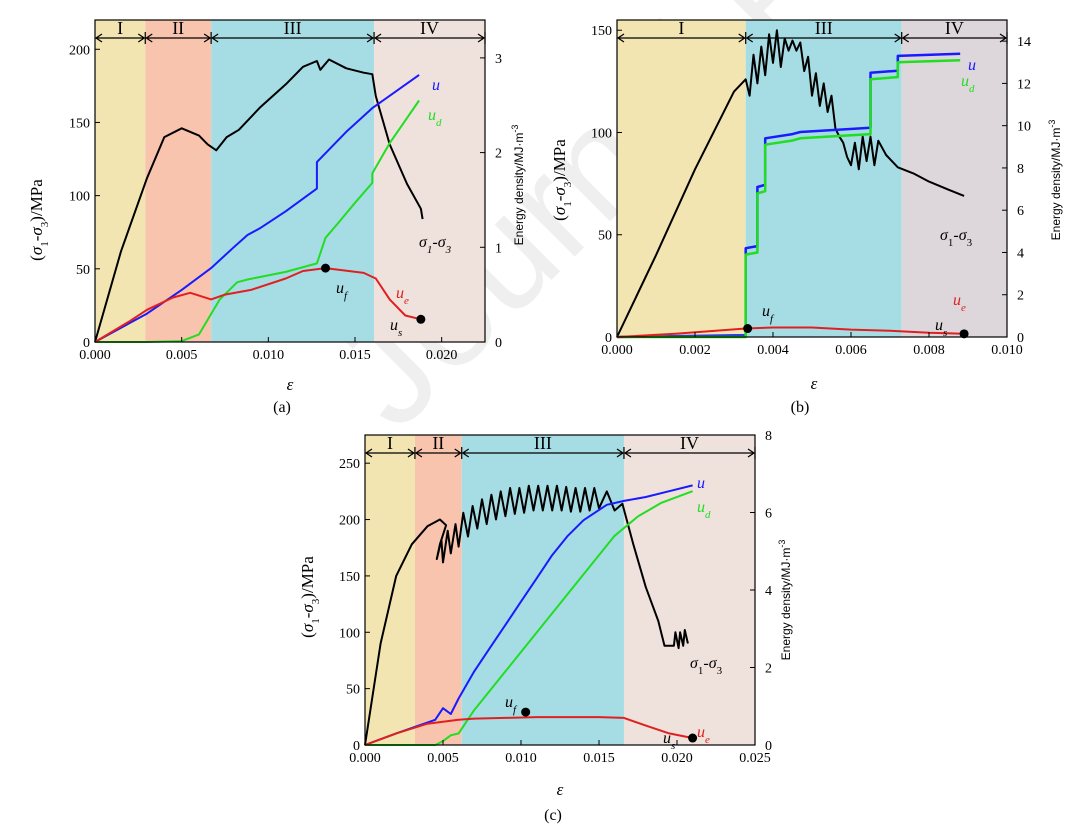  Describe the element at coordinates (553, 815) in the screenshot. I see `panel-caption: (c)` at that location.